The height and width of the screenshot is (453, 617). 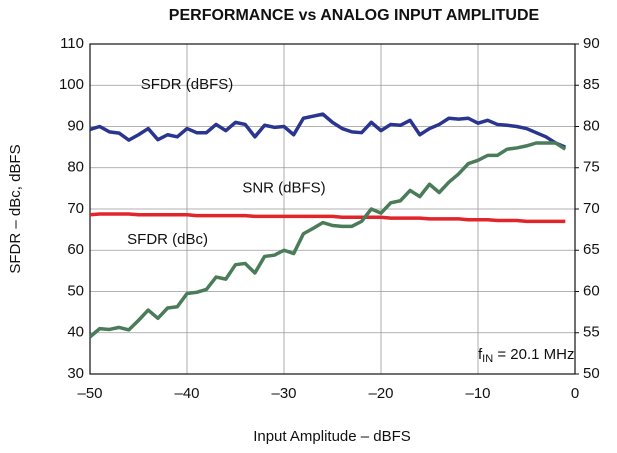 I want to click on y2-tick-label: 75, so click(x=591, y=167).